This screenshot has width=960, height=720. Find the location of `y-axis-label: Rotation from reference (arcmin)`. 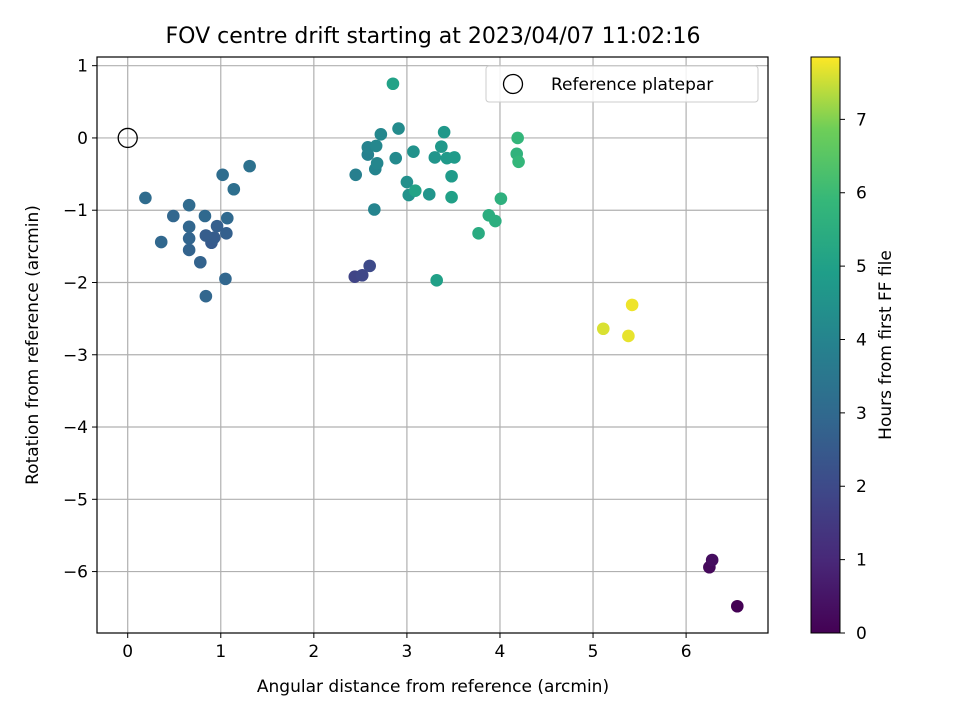

y-axis-label: Rotation from reference (arcmin) is located at coordinates (33, 345).